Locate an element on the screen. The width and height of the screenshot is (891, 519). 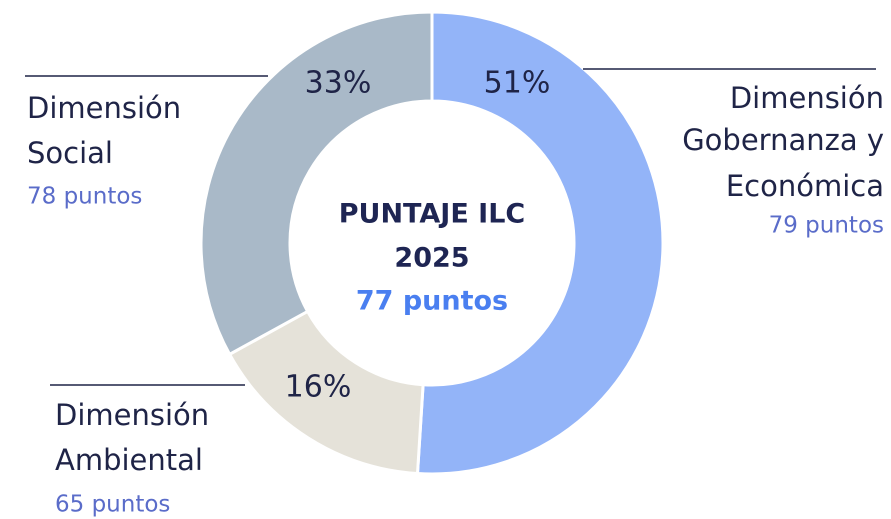
percent-label: 51% is located at coordinates (517, 83).